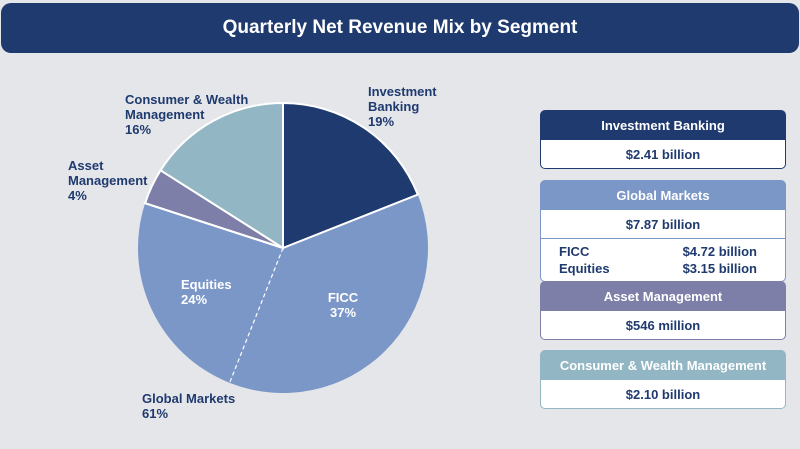  What do you see at coordinates (663, 296) in the screenshot?
I see `panel-asset-management-title: Asset Management` at bounding box center [663, 296].